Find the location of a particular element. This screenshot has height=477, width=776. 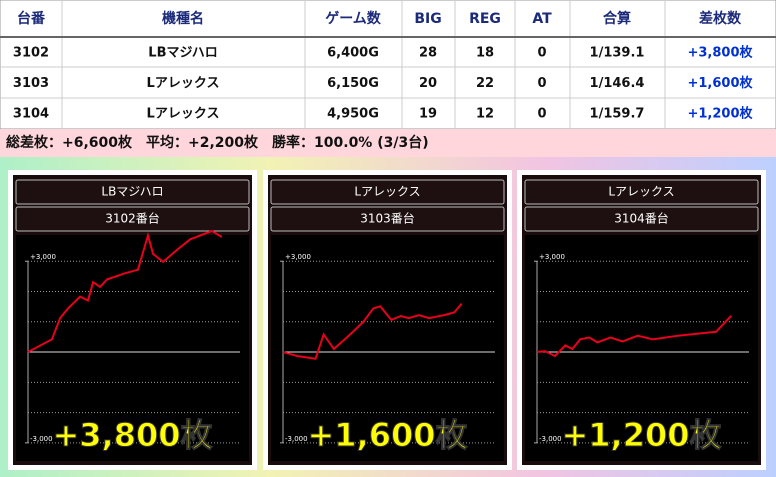

card-title: LBマジハロ is located at coordinates (132, 192).